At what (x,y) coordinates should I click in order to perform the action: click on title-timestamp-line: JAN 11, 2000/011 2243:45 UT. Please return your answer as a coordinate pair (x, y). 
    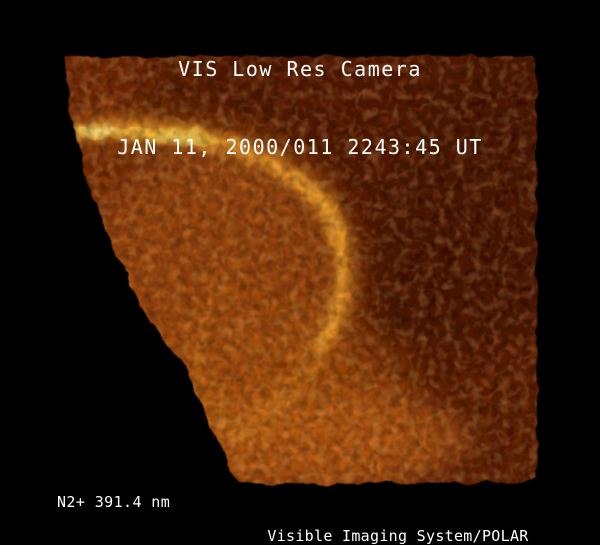
    Looking at the image, I should click on (300, 147).